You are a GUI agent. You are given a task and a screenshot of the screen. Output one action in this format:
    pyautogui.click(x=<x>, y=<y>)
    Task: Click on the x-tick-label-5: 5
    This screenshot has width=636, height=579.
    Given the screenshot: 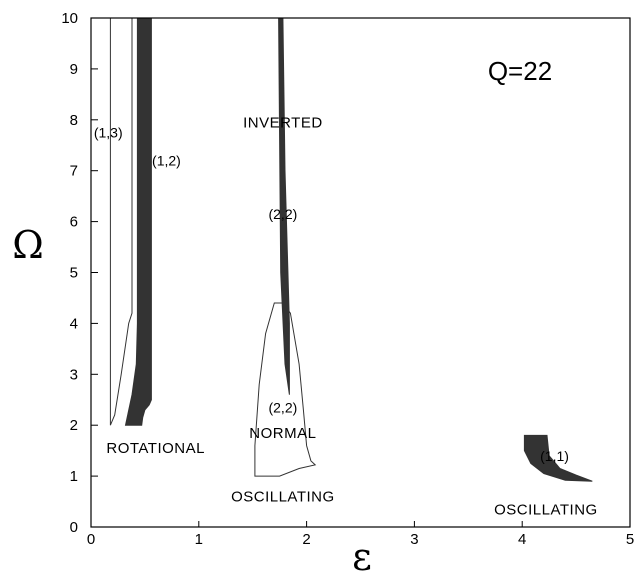 What is the action you would take?
    pyautogui.click(x=630, y=539)
    